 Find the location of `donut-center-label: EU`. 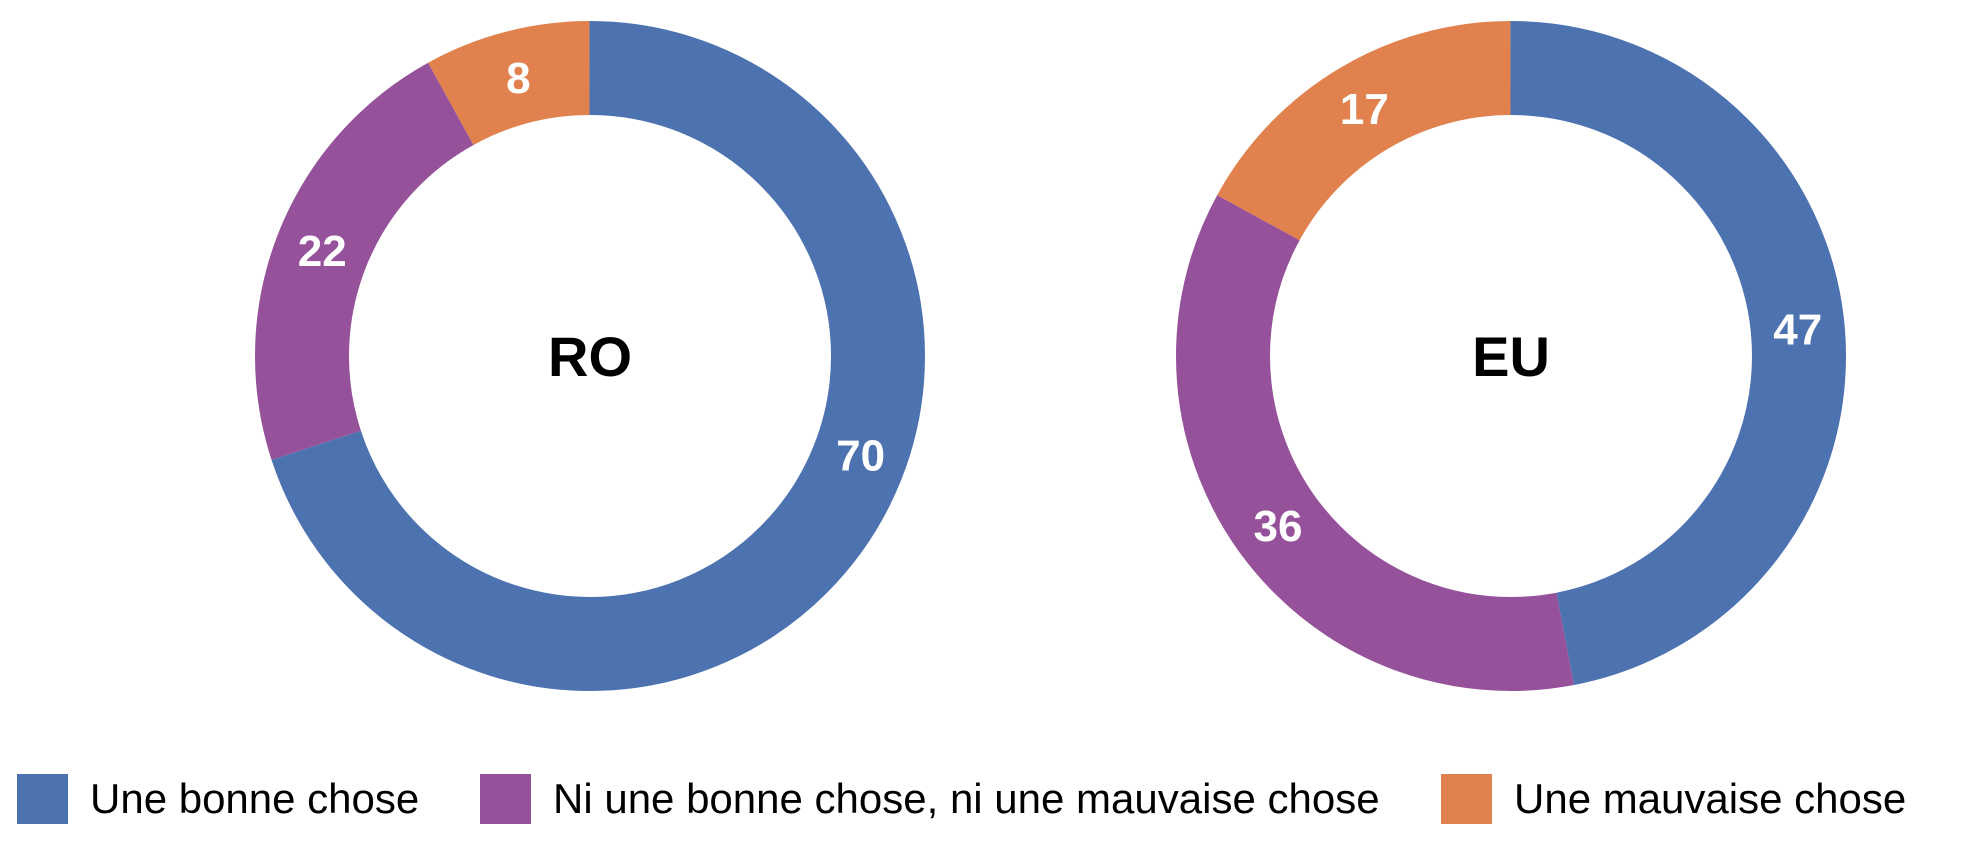

donut-center-label: EU is located at coordinates (1511, 356).